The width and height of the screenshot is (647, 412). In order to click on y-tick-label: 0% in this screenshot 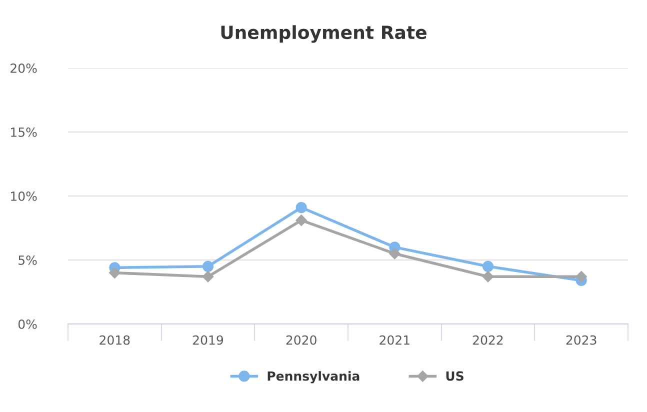, I will do `click(27, 324)`.